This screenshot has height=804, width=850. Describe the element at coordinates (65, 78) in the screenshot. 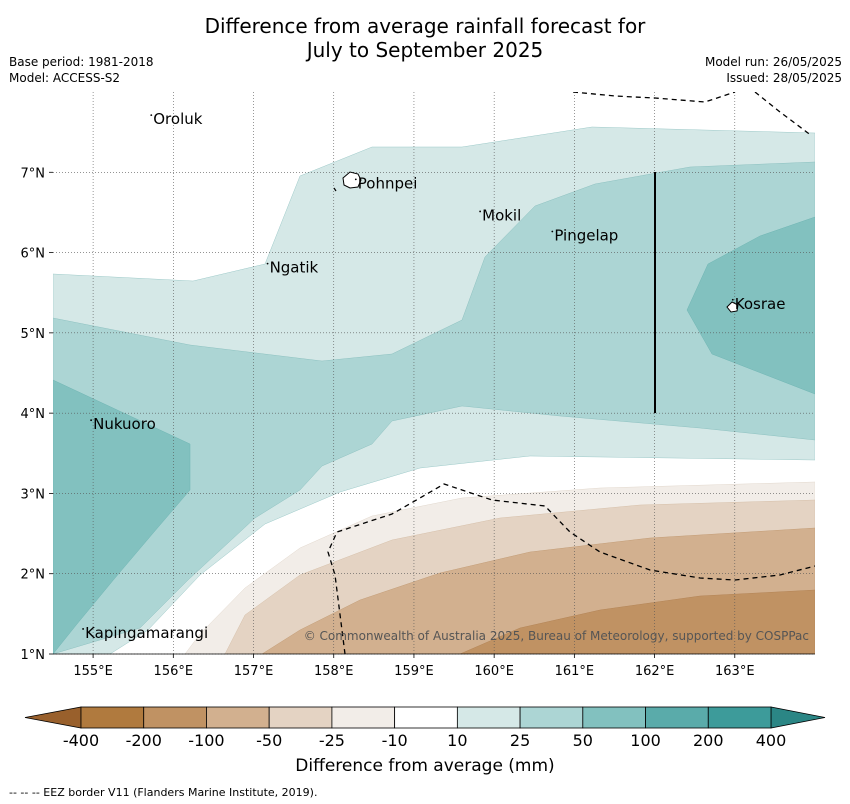

I see `model-name: Model: ACCESS-S2` at that location.